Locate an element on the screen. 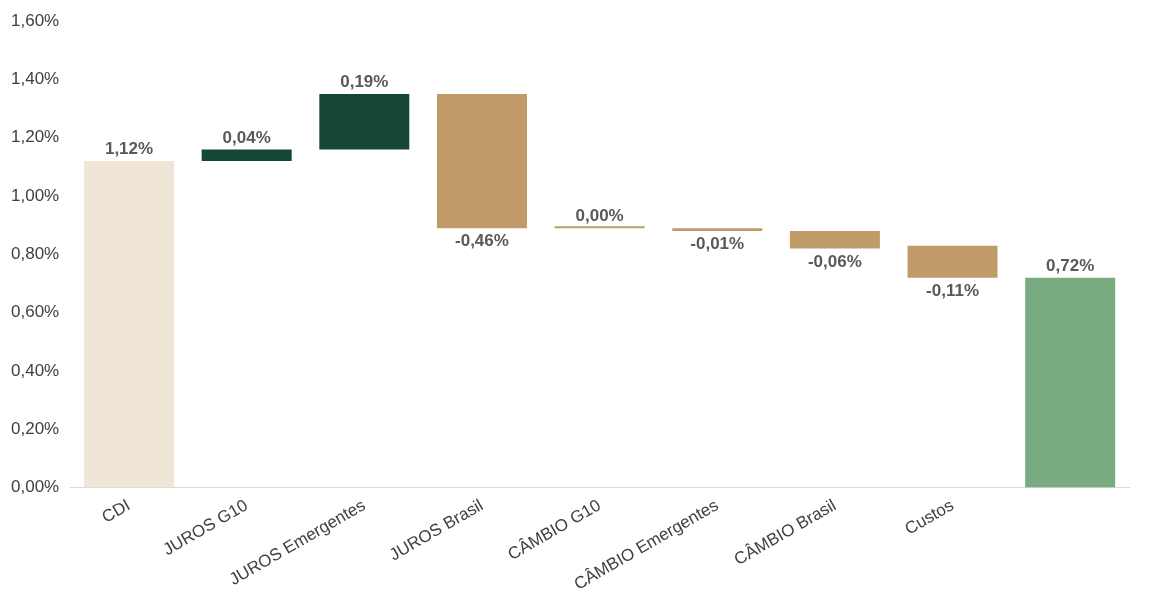 The height and width of the screenshot is (611, 1157). data-label: -0,11% is located at coordinates (952, 290).